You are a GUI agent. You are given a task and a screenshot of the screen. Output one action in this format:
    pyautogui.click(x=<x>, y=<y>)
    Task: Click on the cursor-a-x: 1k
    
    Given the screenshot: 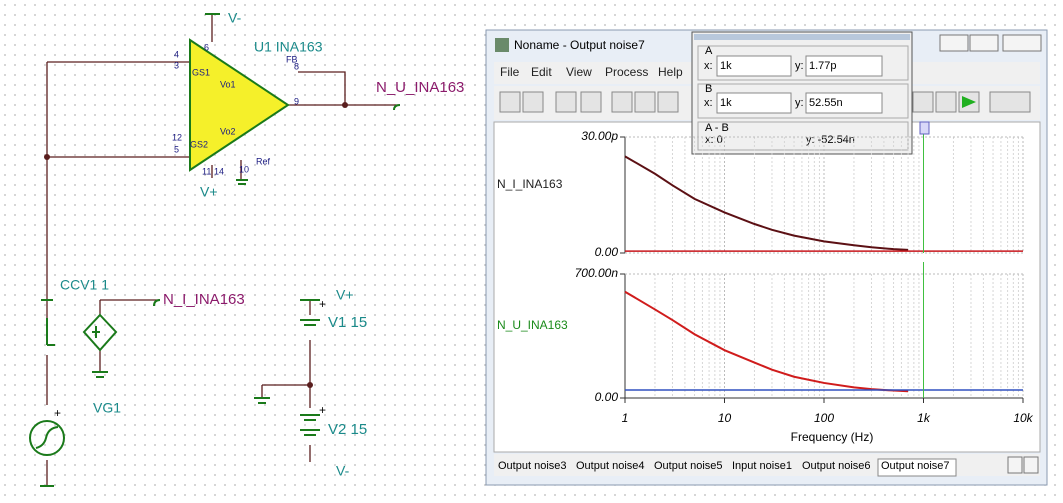 What is the action you would take?
    pyautogui.click(x=726, y=66)
    